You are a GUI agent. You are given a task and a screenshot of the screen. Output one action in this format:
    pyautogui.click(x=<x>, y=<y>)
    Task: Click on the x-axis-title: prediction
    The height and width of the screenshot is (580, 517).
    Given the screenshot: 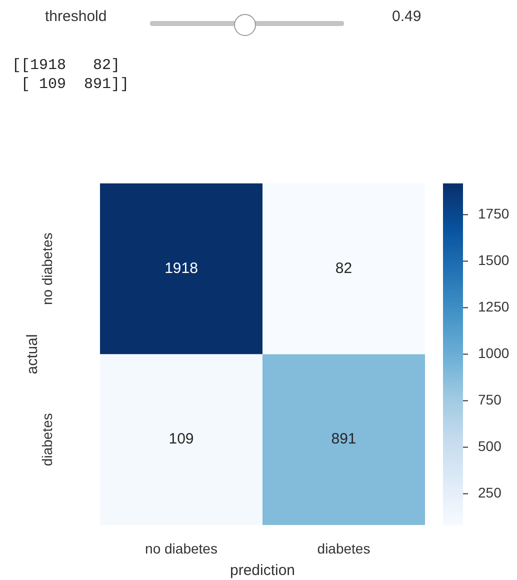 What is the action you would take?
    pyautogui.click(x=263, y=571)
    